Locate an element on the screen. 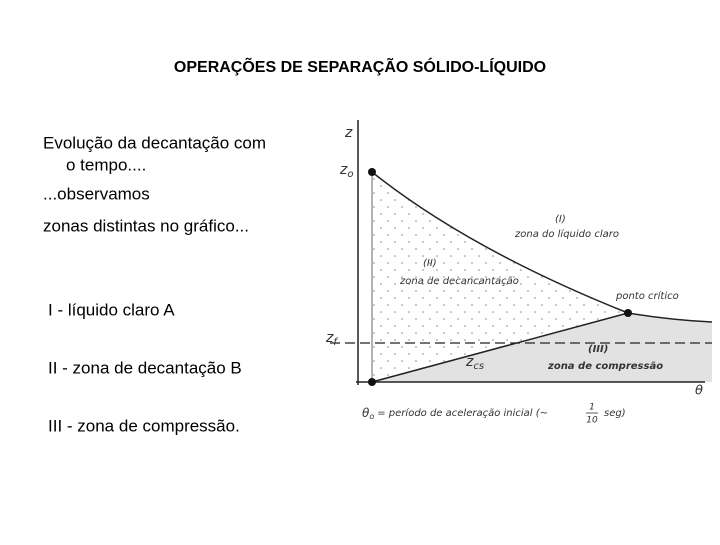  caption-sub: o is located at coordinates (371, 416).